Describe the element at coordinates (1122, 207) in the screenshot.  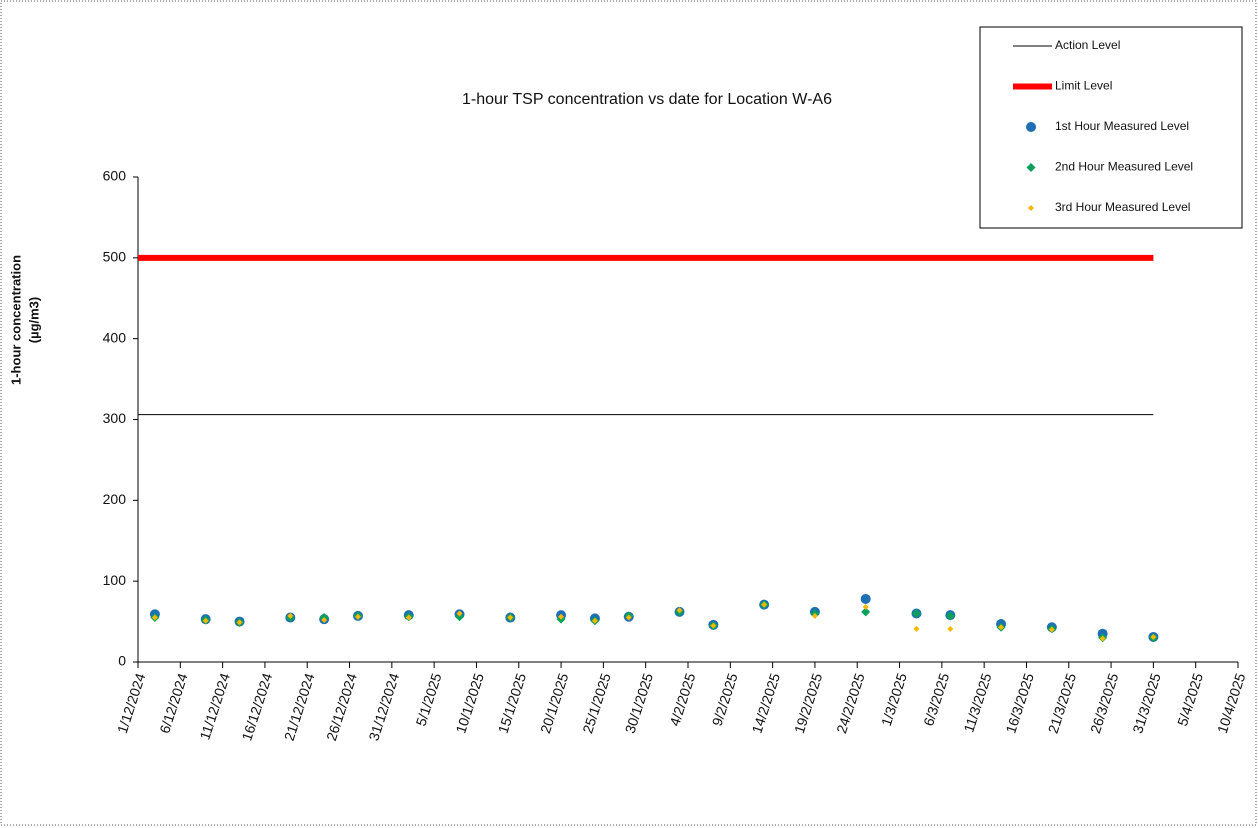
I see `legend-label: 3rd Hour Measured Level` at that location.